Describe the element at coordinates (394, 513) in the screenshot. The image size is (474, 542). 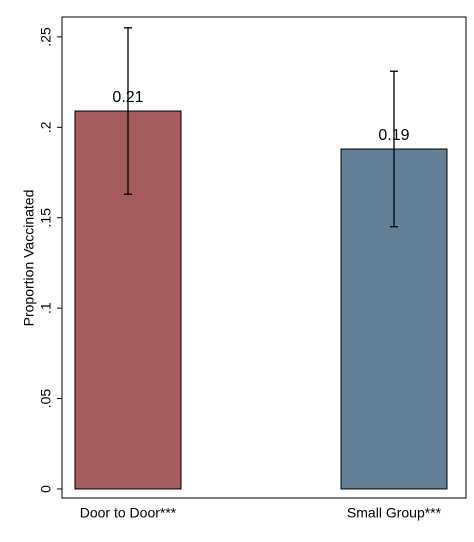
I see `x-tick-label: Small Group***` at that location.